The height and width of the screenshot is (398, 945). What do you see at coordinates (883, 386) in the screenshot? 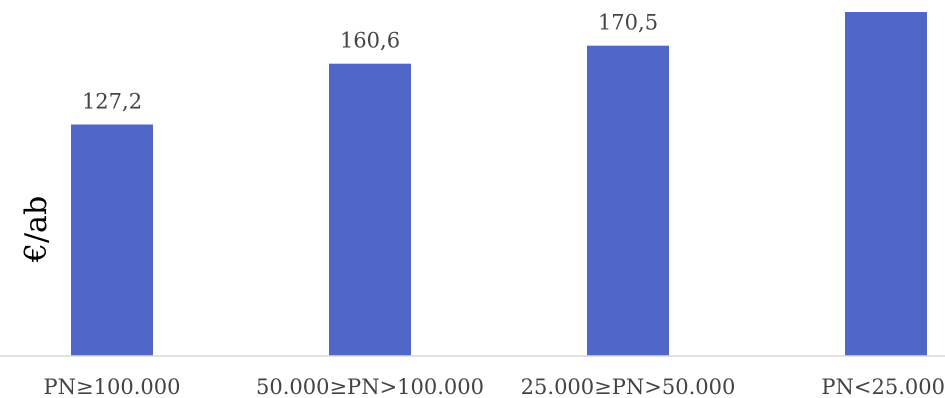
I see `x-tick-label-4: PN<25.000` at bounding box center [883, 386].